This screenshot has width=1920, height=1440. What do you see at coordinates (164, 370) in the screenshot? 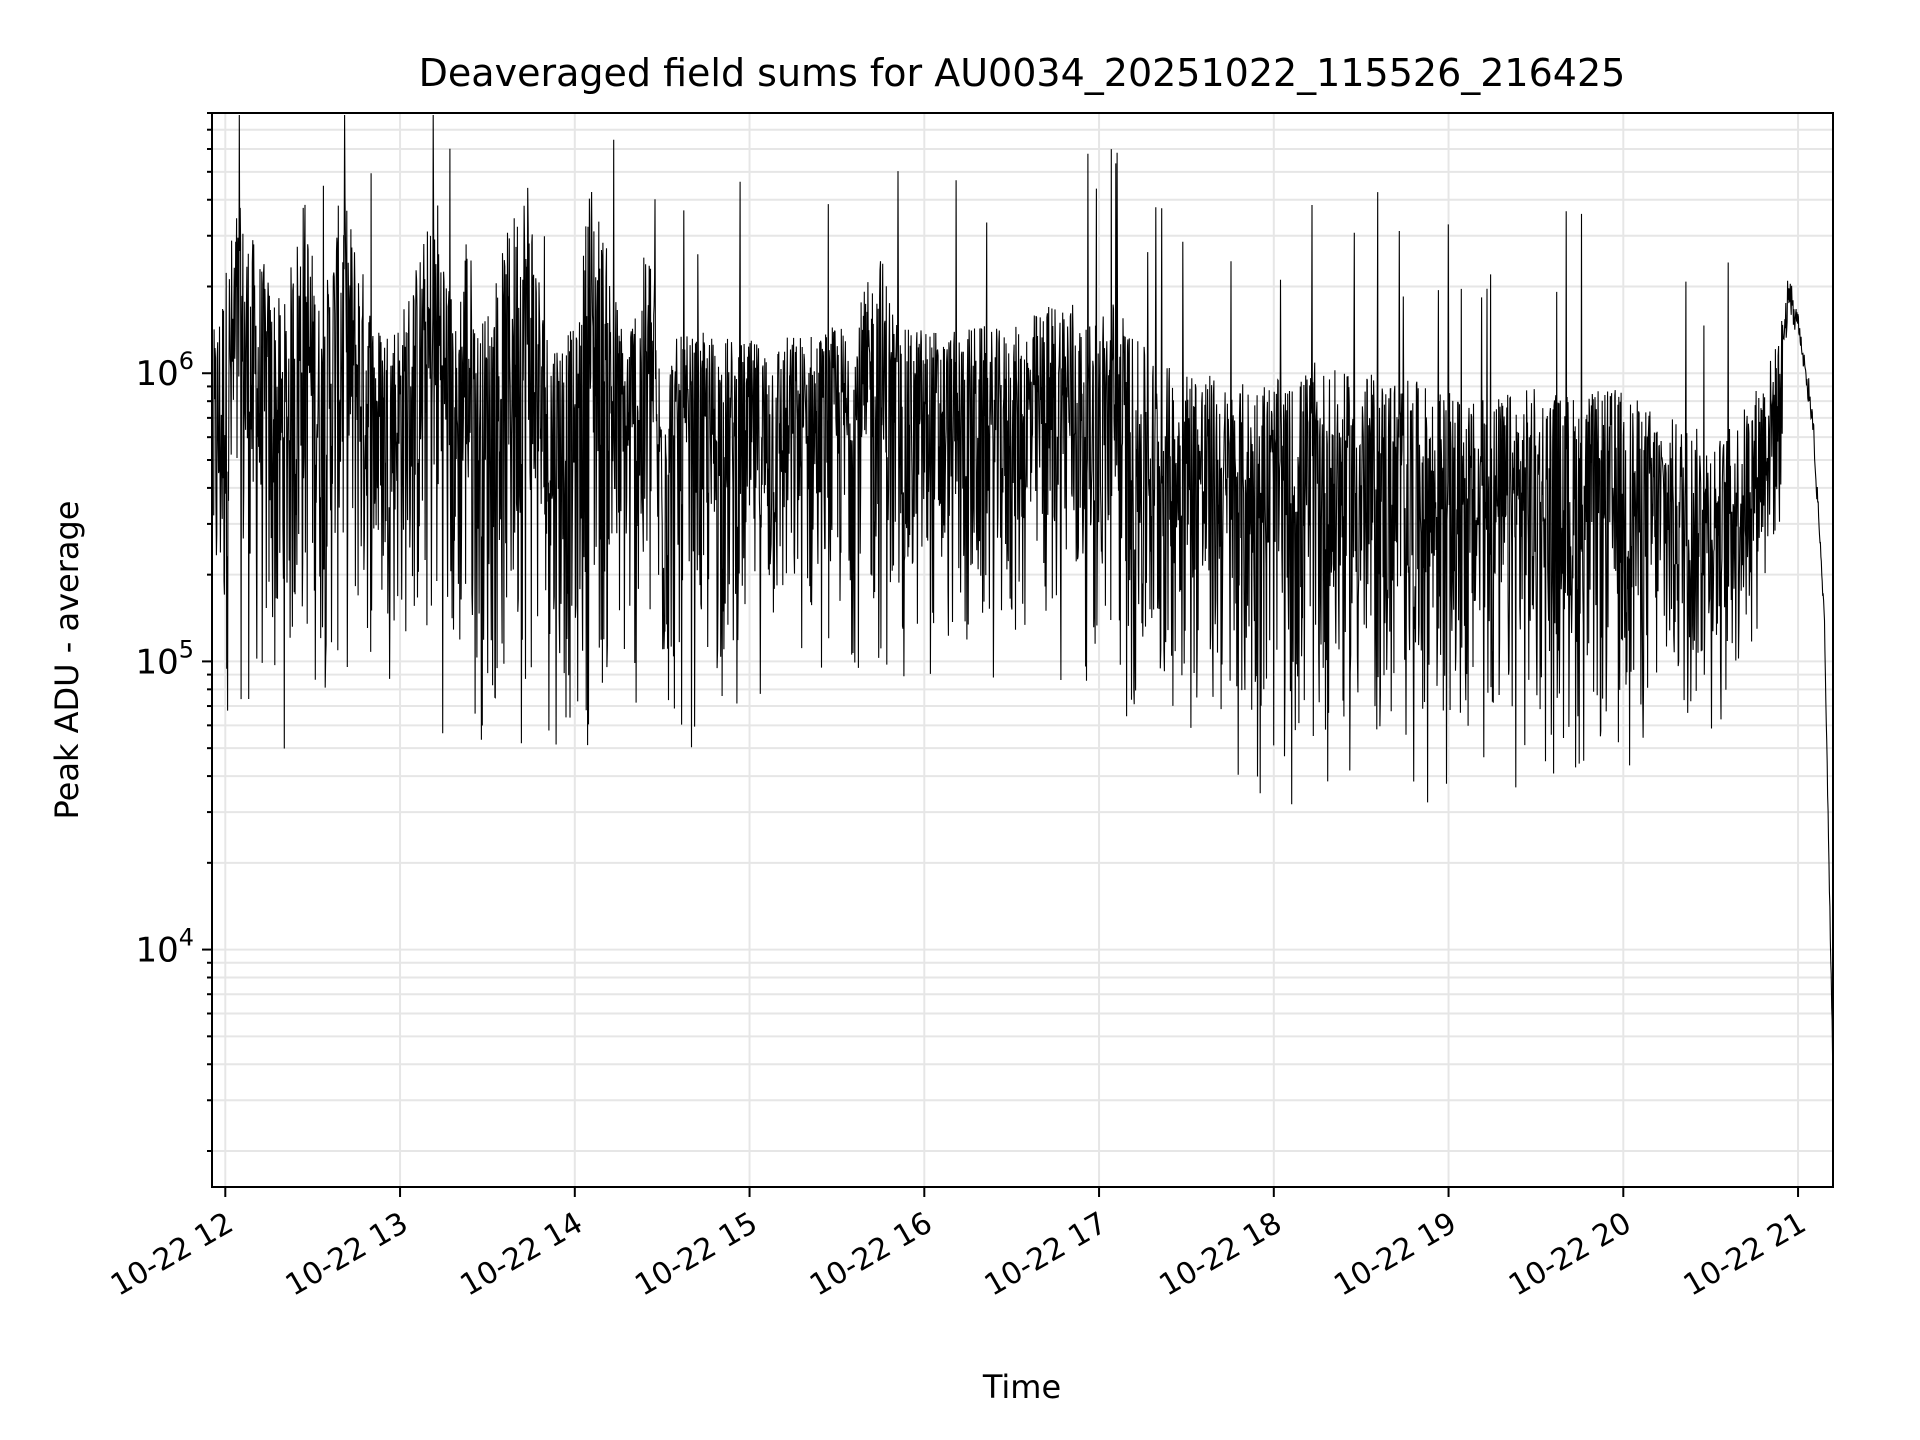
I see `y-tick-label: 10⁶` at bounding box center [164, 370].